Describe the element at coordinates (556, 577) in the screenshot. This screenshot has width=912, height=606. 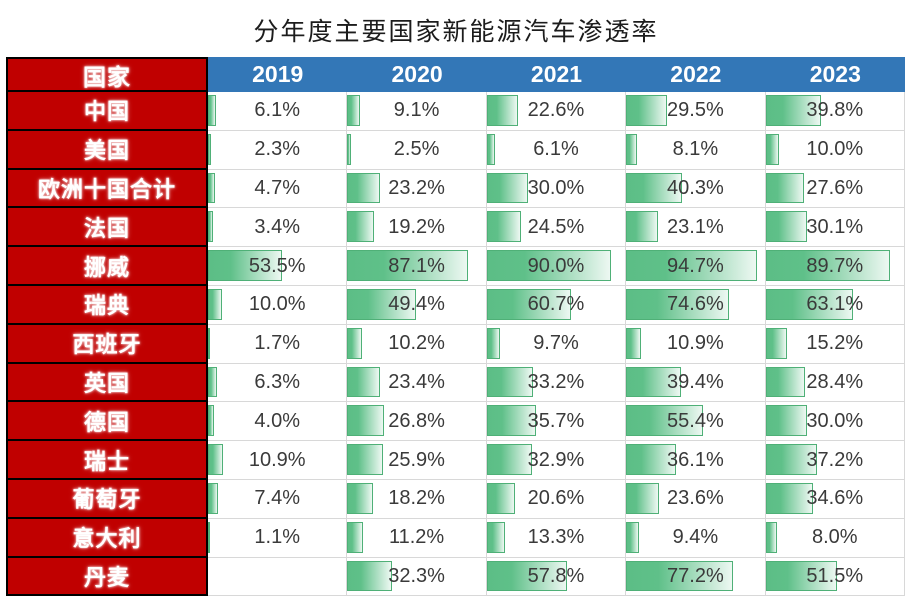
I see `value-cell-丹麦-2021: 57.8%` at that location.